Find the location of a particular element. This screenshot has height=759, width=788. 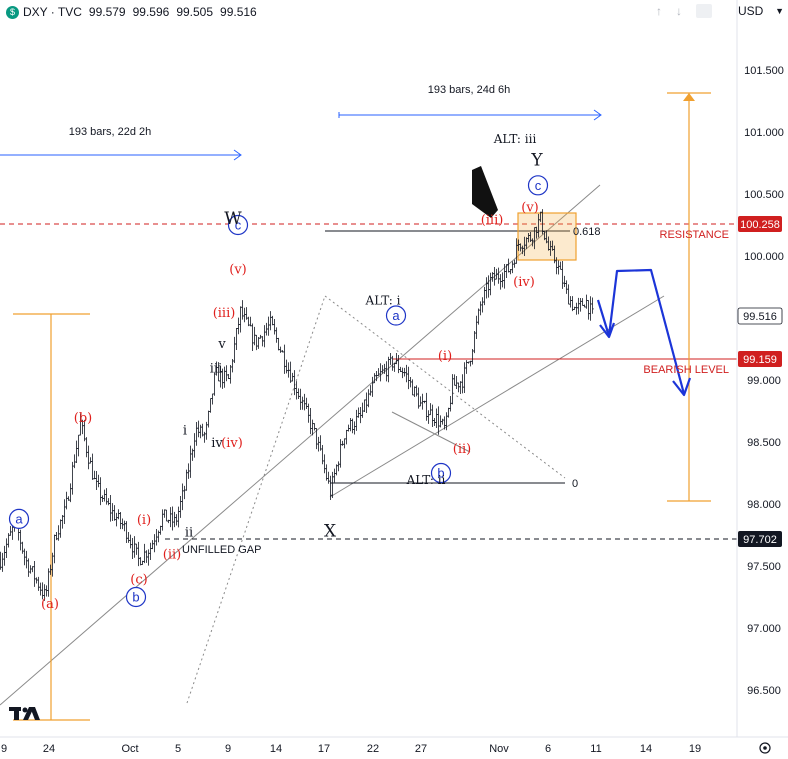

y-tick-label: 98.000 is located at coordinates (764, 505).